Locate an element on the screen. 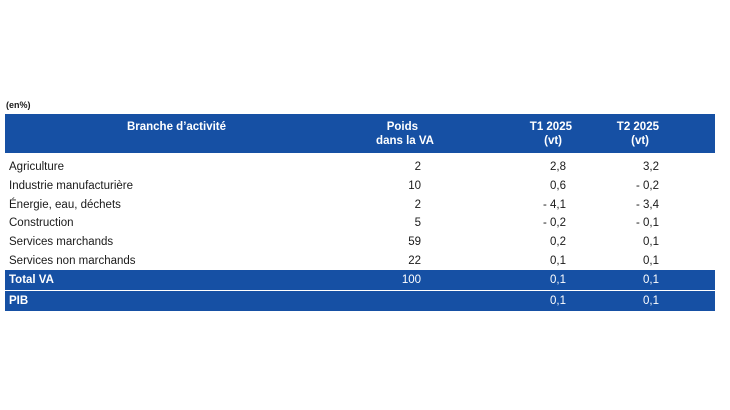  table-row: Agriculture 2 2,8 3,2 is located at coordinates (360, 167).